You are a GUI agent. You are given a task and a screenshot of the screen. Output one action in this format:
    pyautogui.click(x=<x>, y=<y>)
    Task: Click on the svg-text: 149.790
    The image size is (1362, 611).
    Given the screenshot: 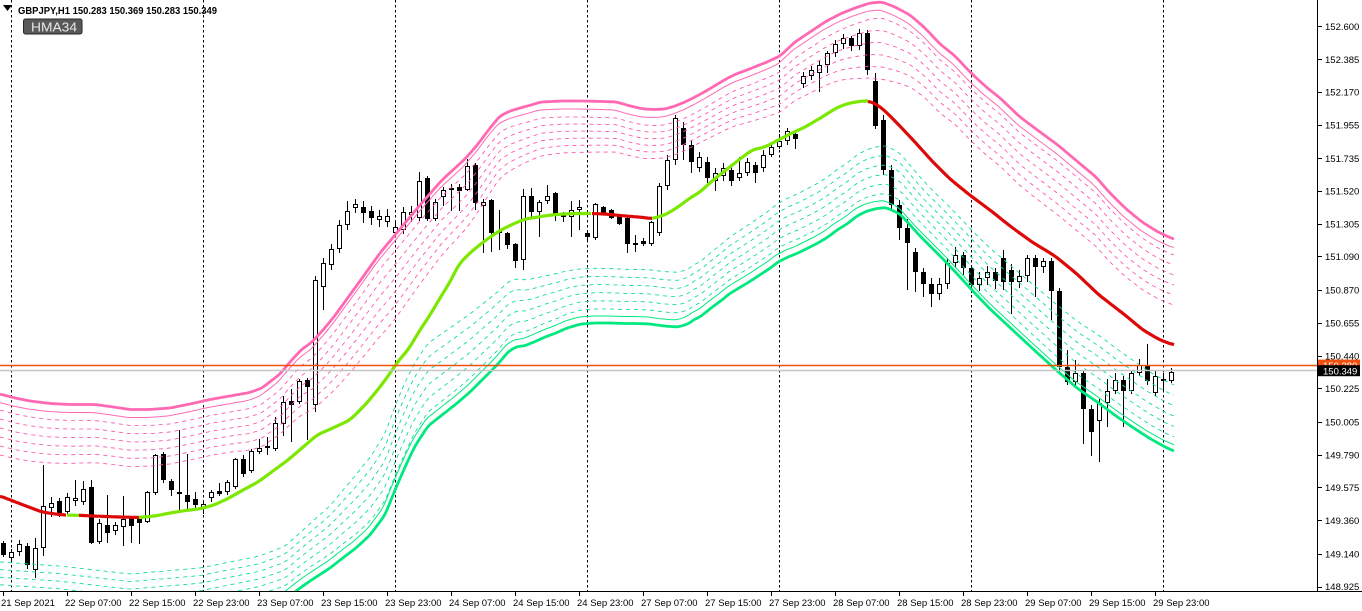 What is the action you would take?
    pyautogui.click(x=1342, y=455)
    